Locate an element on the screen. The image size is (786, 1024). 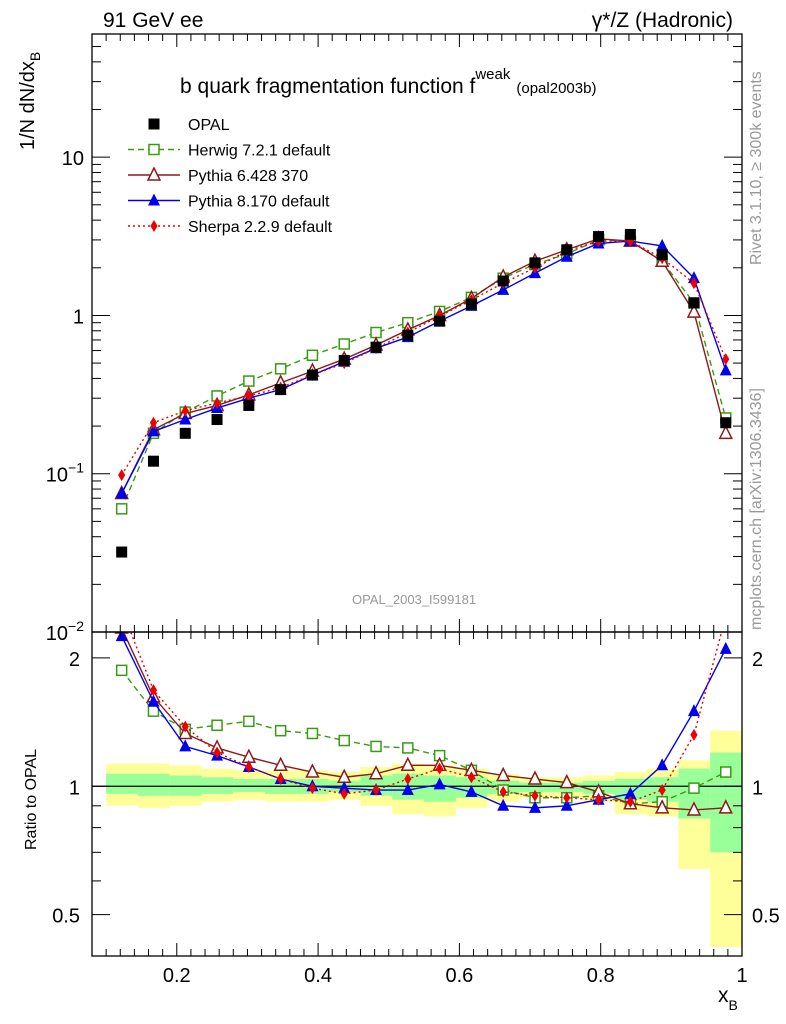
y-tick-exp: −2 is located at coordinates (76, 626).